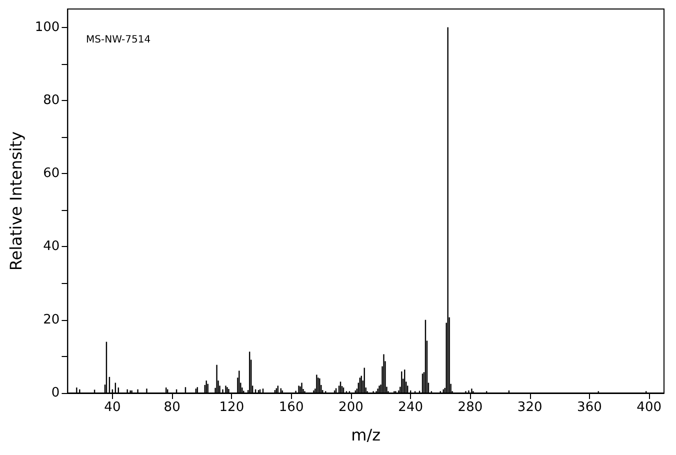 The image size is (676, 455). What do you see at coordinates (649, 407) in the screenshot?
I see `x-tick-label: 400` at bounding box center [649, 407].